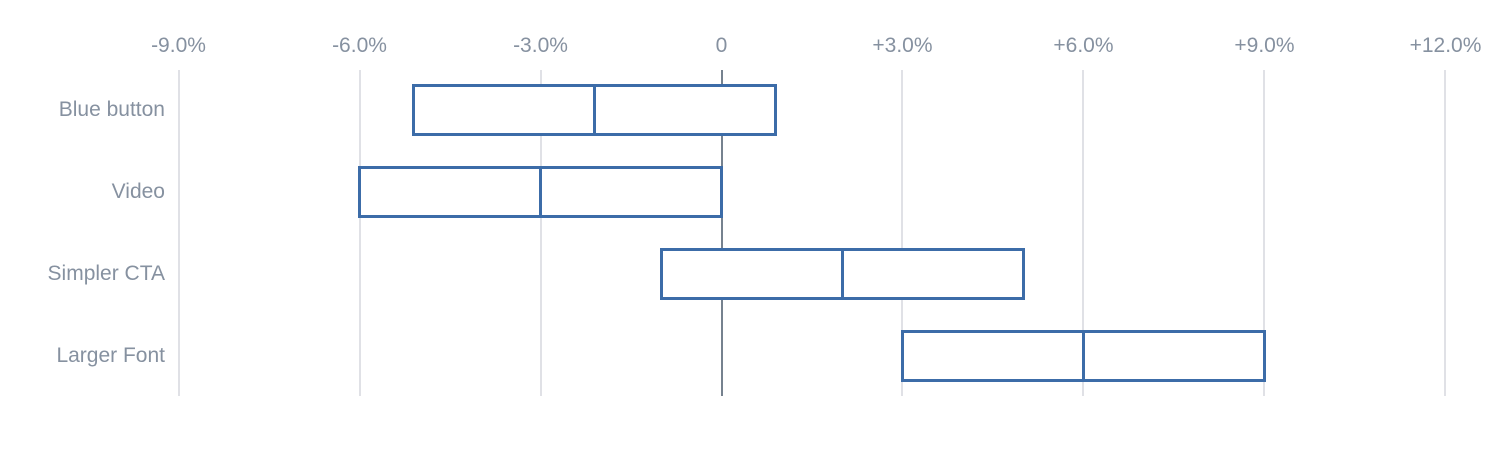  Describe the element at coordinates (359, 45) in the screenshot. I see `x-tick-label: -6.0%` at that location.